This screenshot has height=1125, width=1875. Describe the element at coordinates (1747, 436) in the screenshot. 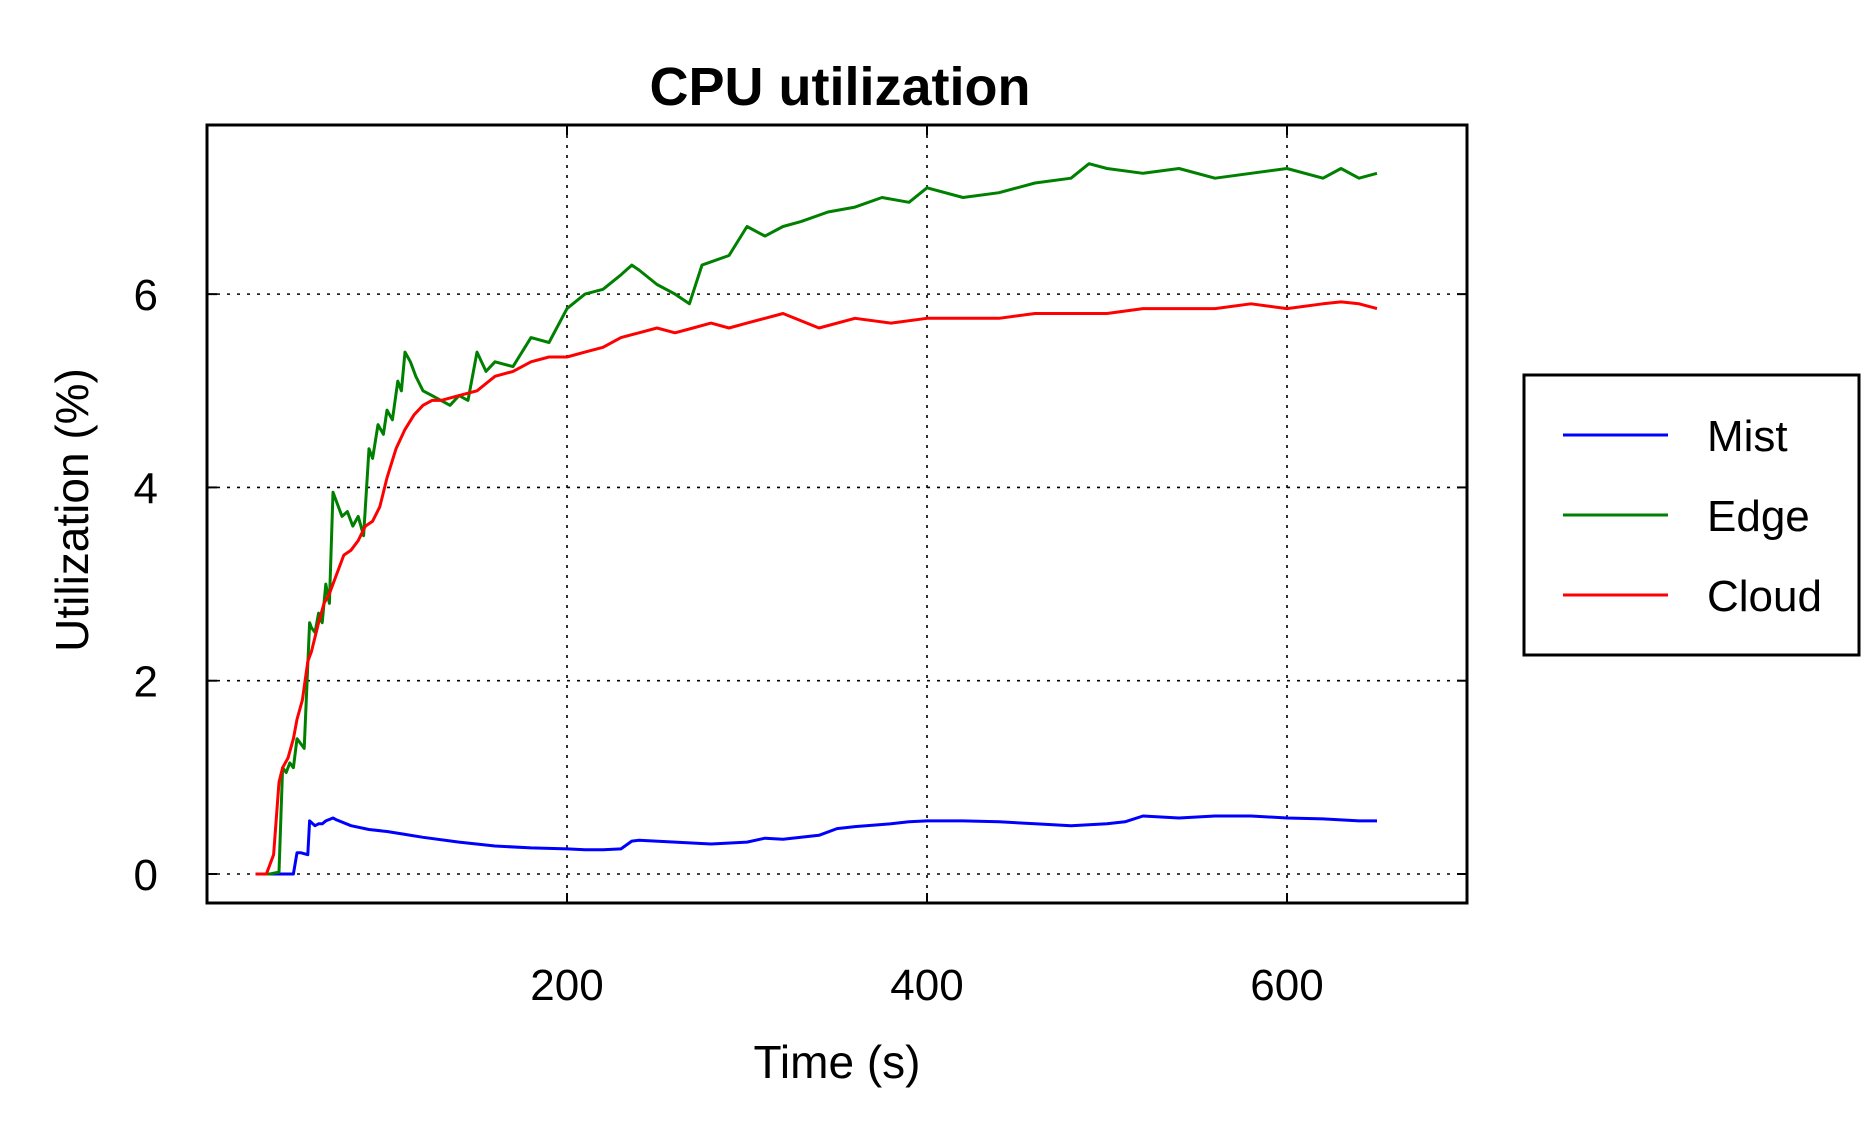

I see `legend-label-mist: Mist` at that location.